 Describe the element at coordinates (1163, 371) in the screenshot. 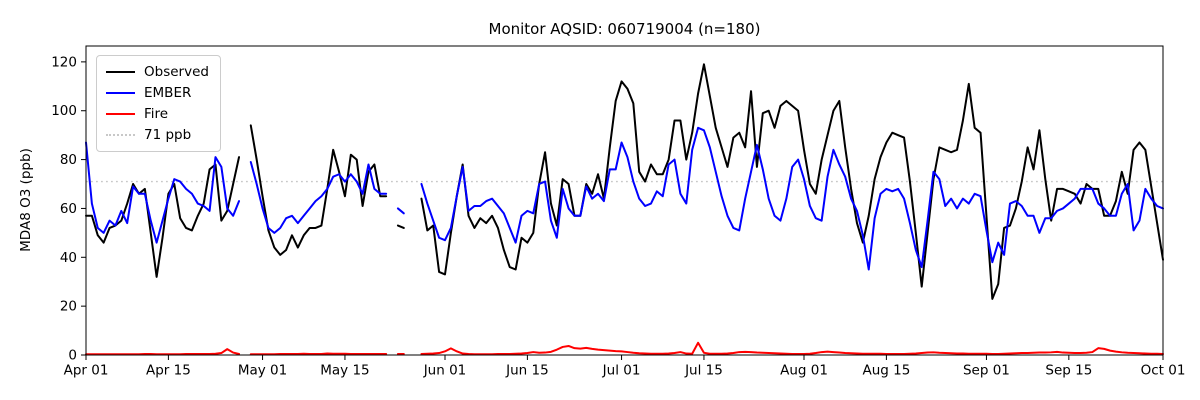

I see `svg-text: Oct 01` at that location.